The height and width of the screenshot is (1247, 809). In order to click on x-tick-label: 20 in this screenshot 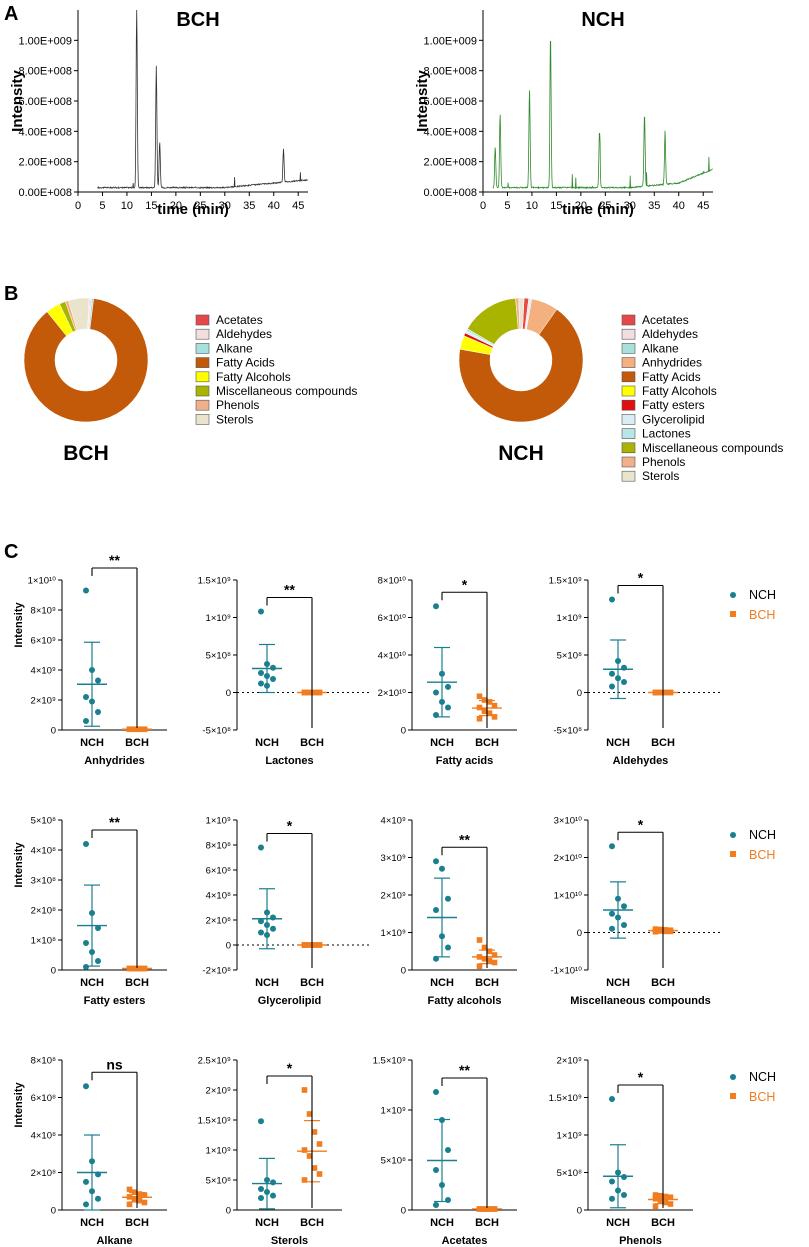, I will do `click(176, 206)`.